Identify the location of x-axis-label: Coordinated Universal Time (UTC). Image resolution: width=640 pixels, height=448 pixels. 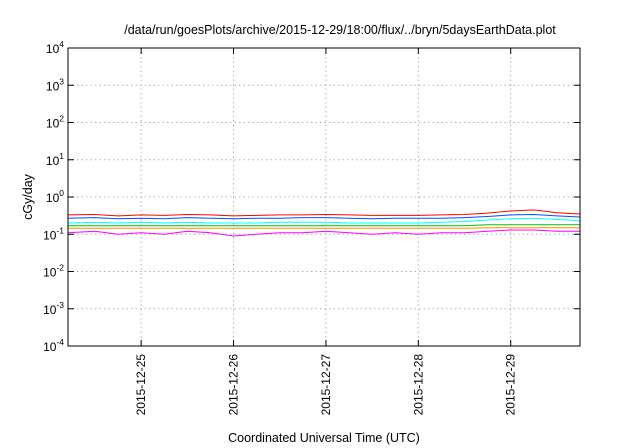
(324, 438).